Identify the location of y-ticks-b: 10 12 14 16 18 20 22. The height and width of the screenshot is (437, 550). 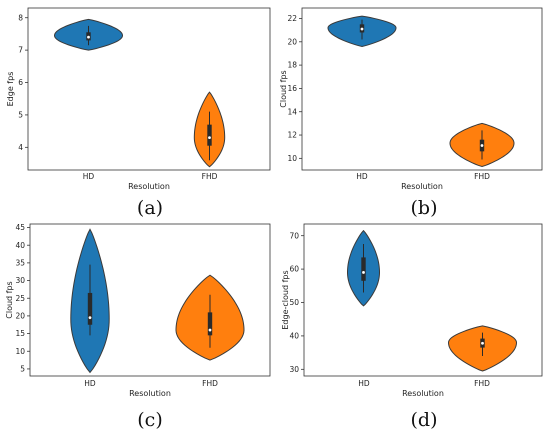
(294, 88).